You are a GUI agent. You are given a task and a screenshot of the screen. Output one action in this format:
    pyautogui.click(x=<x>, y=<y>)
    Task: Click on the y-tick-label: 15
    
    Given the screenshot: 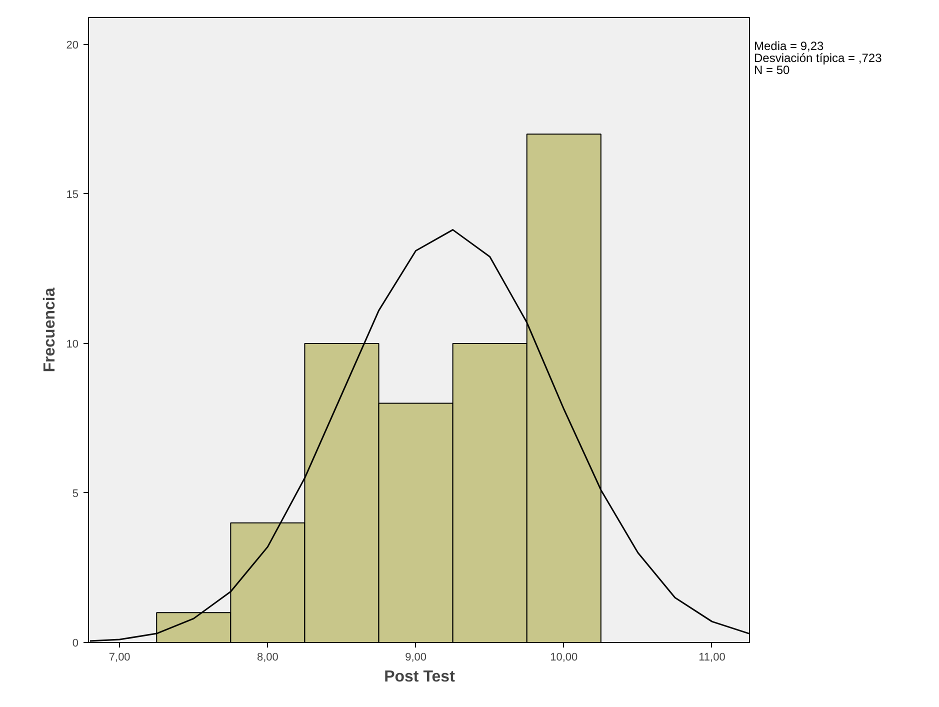 What is the action you would take?
    pyautogui.click(x=72, y=194)
    